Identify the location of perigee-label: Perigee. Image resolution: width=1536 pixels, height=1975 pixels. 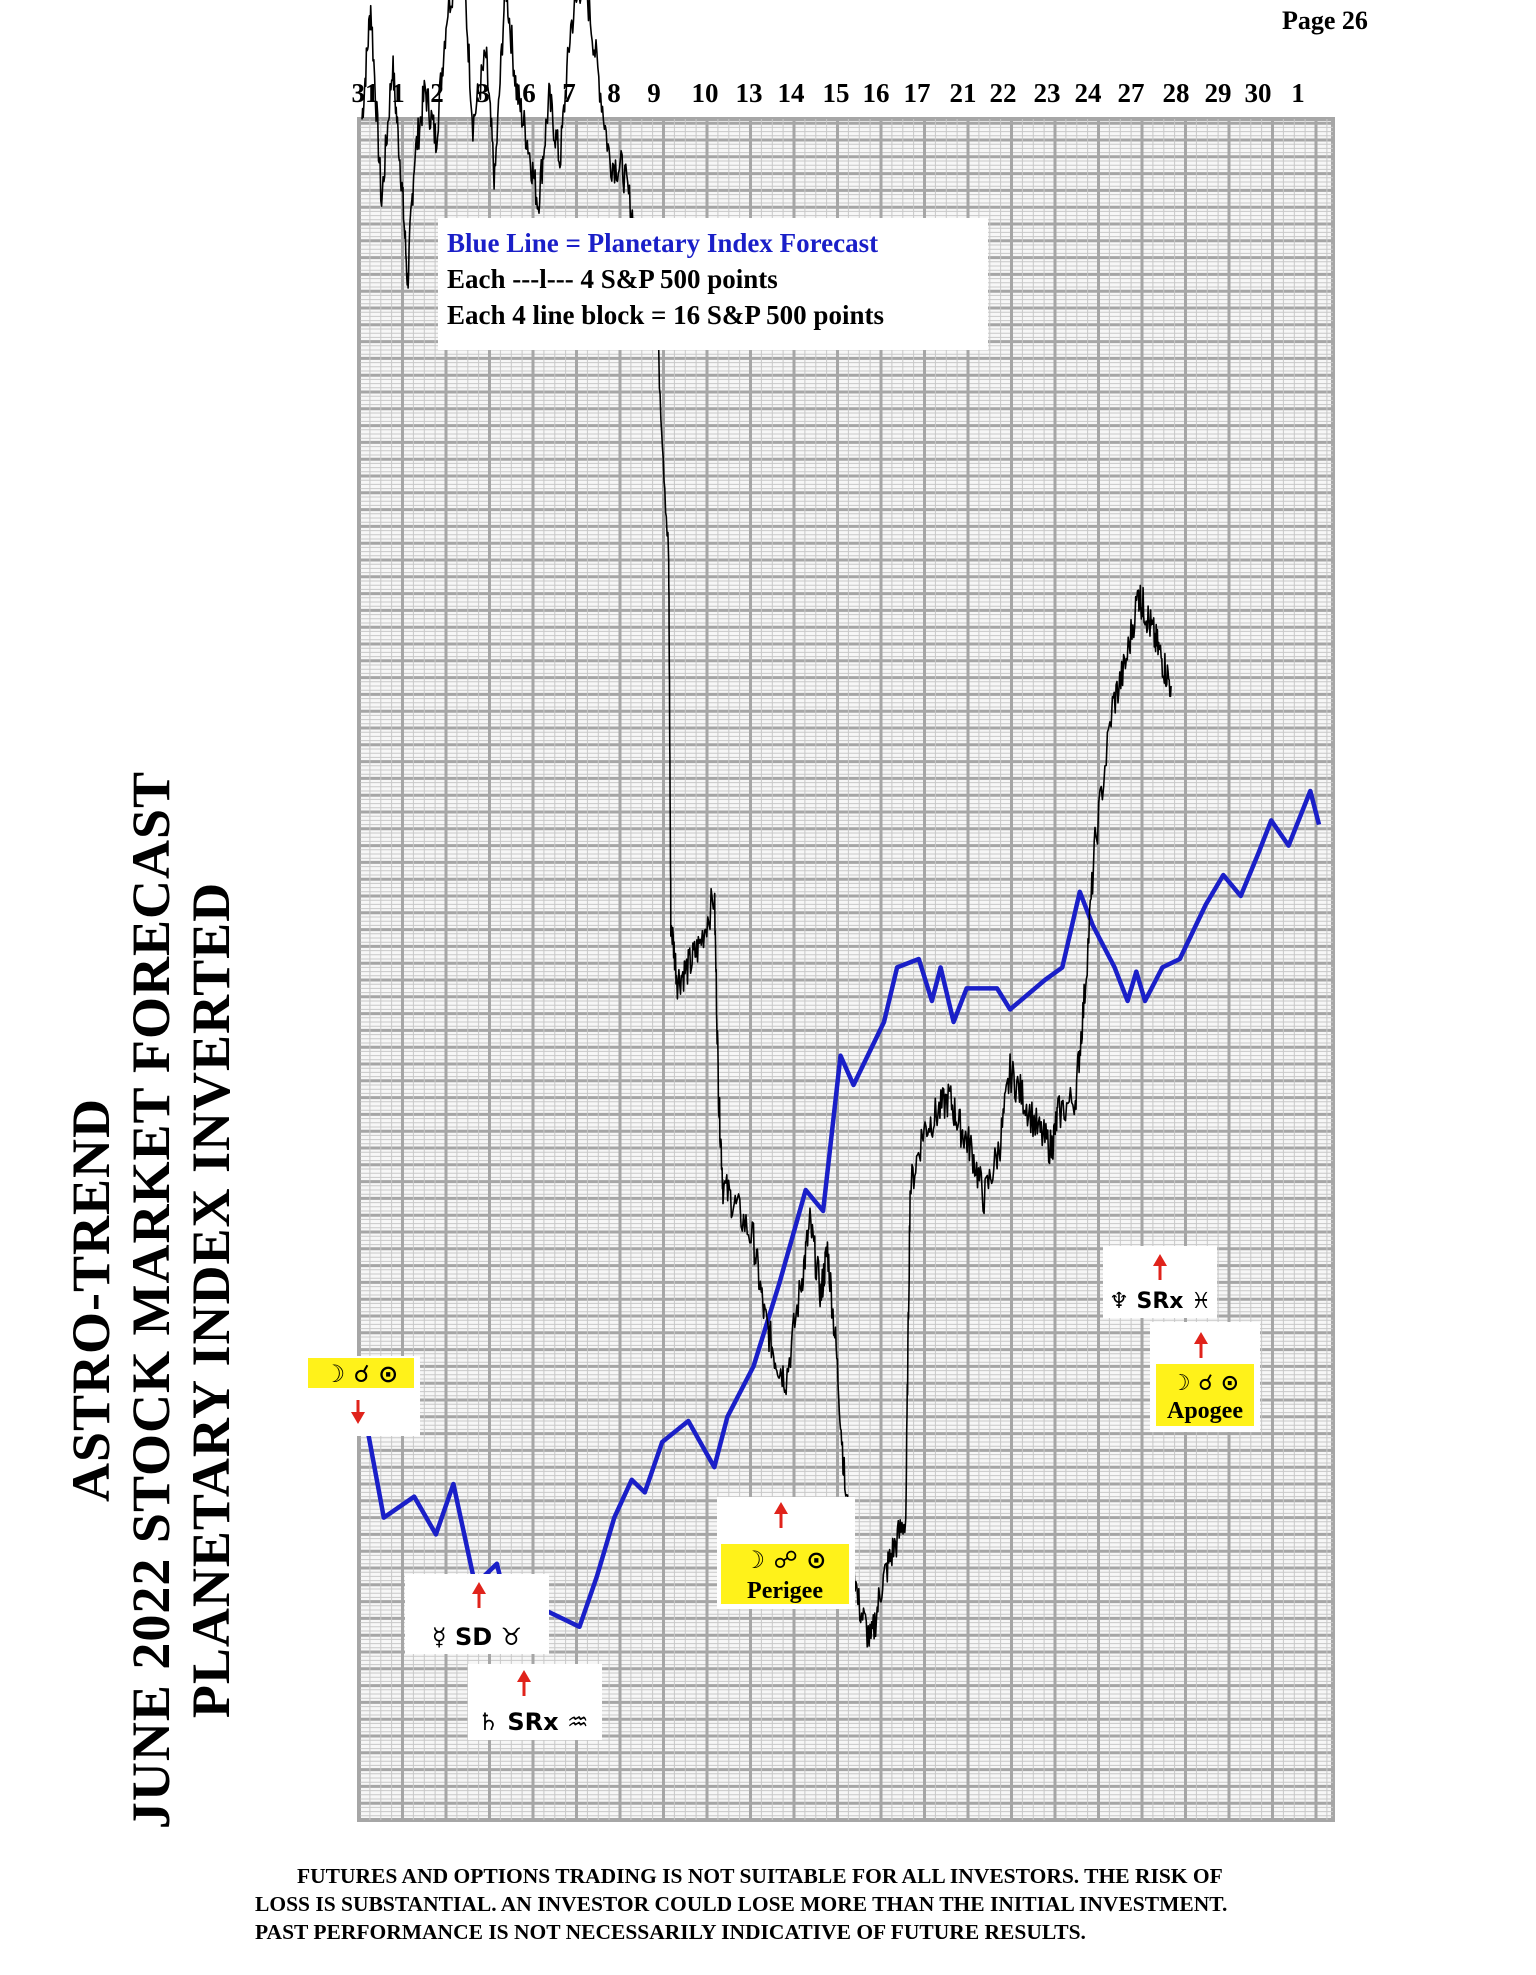
(785, 1591).